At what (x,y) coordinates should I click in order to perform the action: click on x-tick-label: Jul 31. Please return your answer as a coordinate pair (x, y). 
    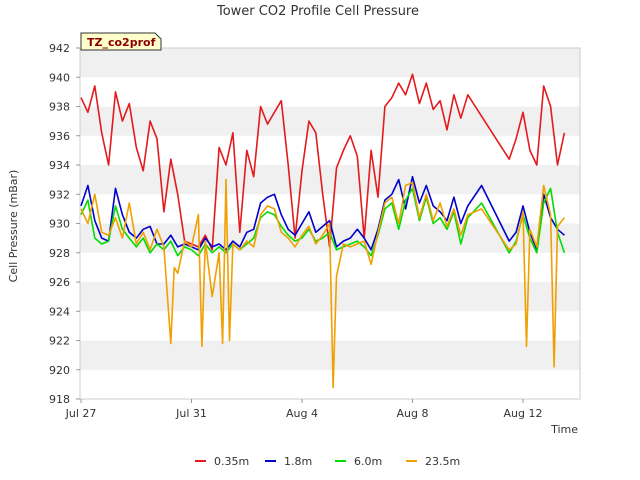
    Looking at the image, I should click on (191, 413).